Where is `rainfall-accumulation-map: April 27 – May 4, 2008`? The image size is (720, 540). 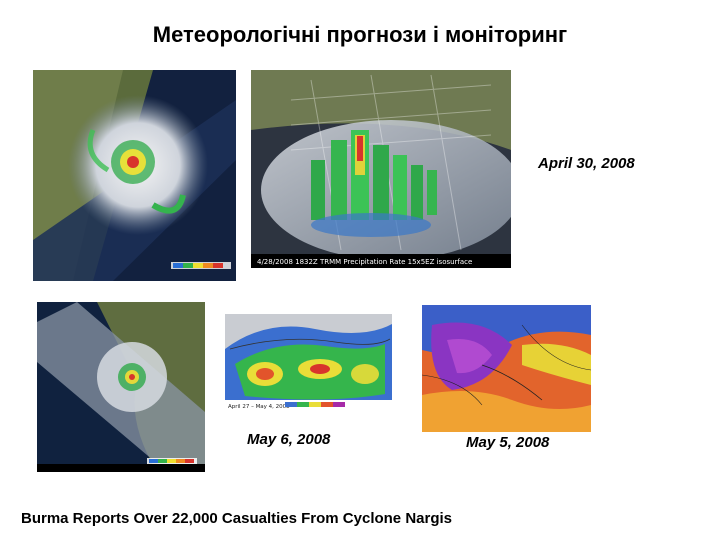
rainfall-accumulation-map: April 27 – May 4, 2008 is located at coordinates (308, 363).